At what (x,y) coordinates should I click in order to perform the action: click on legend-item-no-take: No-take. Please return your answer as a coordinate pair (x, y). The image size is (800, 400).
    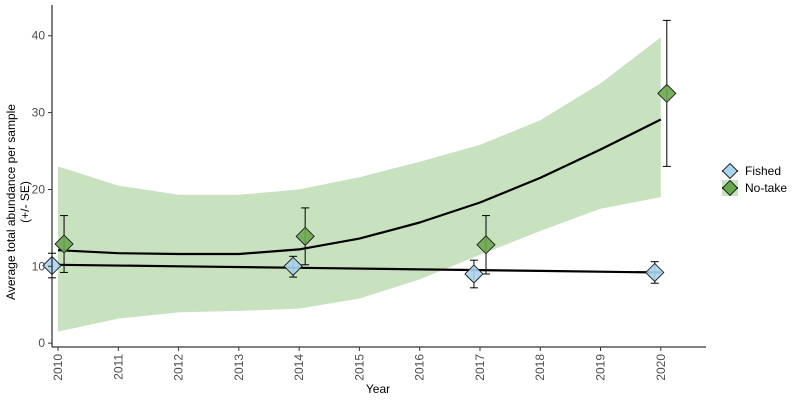
    Looking at the image, I should click on (754, 188).